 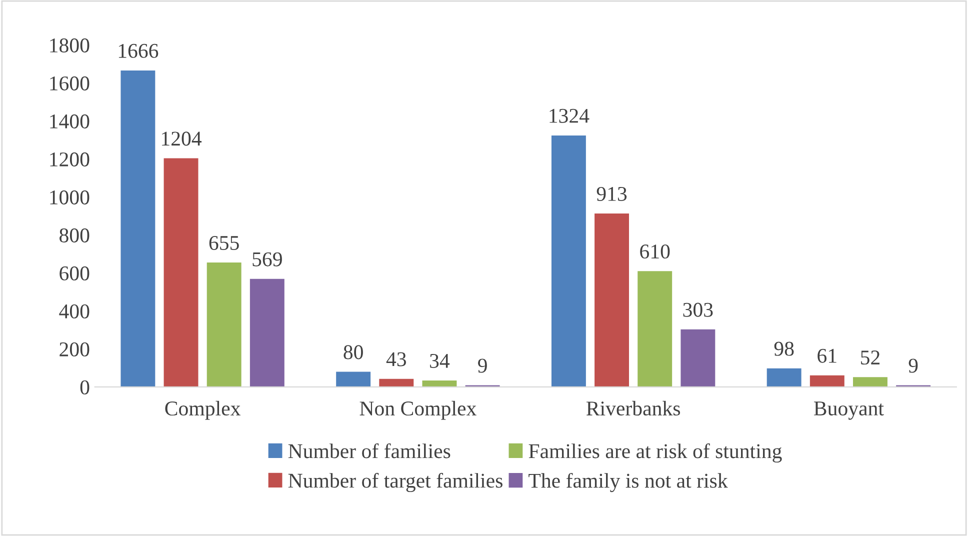 I want to click on y-tick-label: 800, so click(x=75, y=235).